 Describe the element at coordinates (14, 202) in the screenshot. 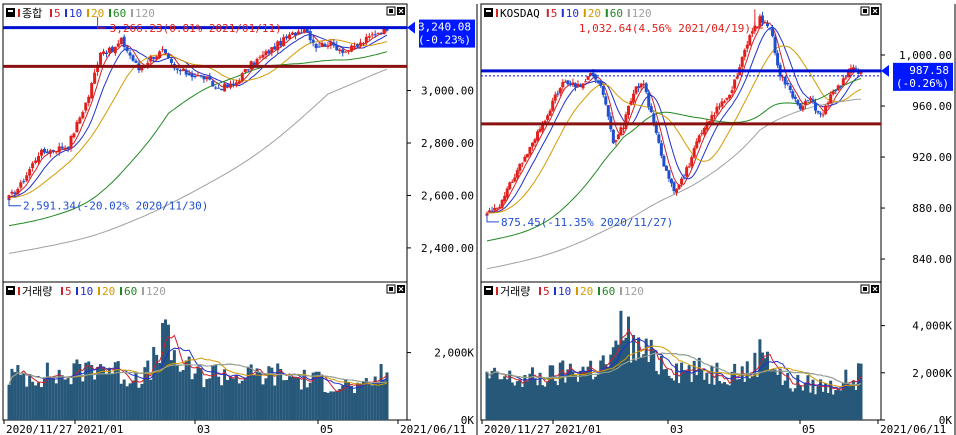

I see `min-annotation-leader` at that location.